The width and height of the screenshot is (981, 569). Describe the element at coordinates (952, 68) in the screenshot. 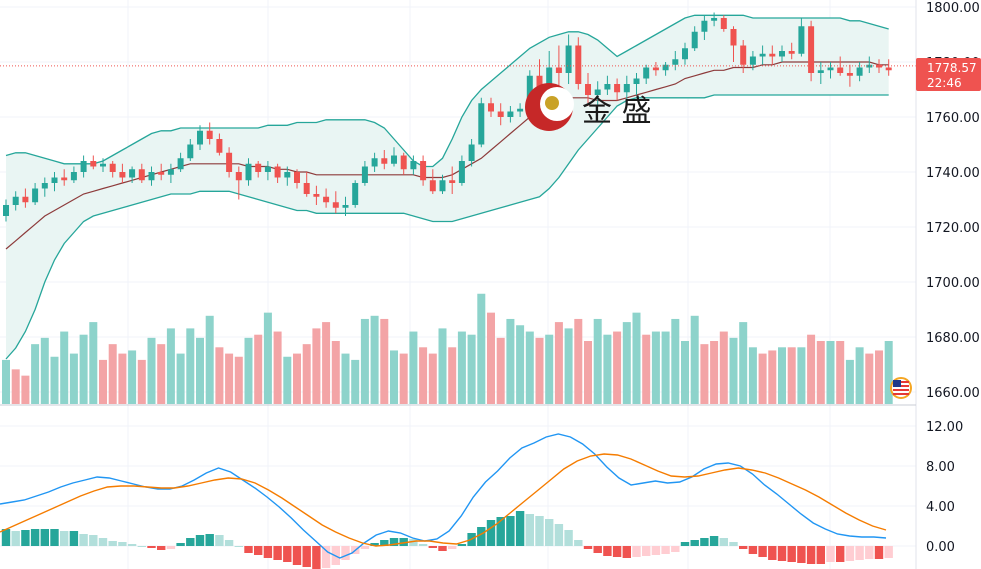

I see `price-tag-value: 1778.57` at that location.